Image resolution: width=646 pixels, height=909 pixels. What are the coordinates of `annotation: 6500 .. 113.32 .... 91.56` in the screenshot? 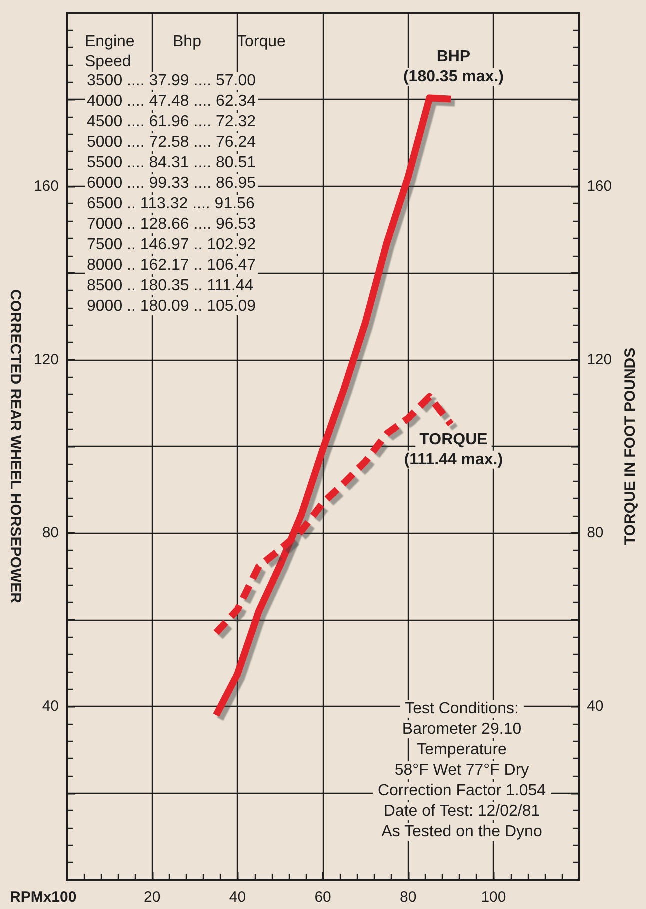 It's located at (171, 204).